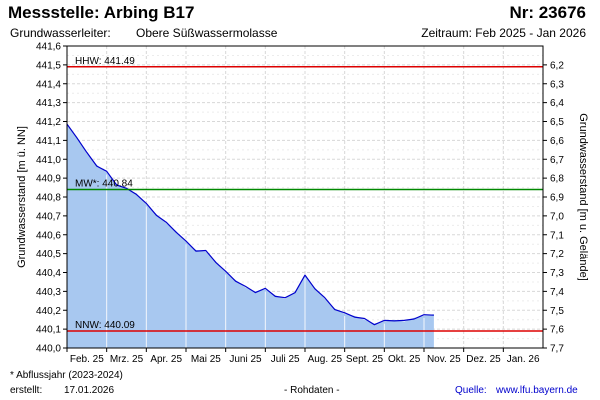 Image resolution: width=600 pixels, height=400 pixels. What do you see at coordinates (557, 254) in the screenshot?
I see `y2-tick-label: 7,2` at bounding box center [557, 254].